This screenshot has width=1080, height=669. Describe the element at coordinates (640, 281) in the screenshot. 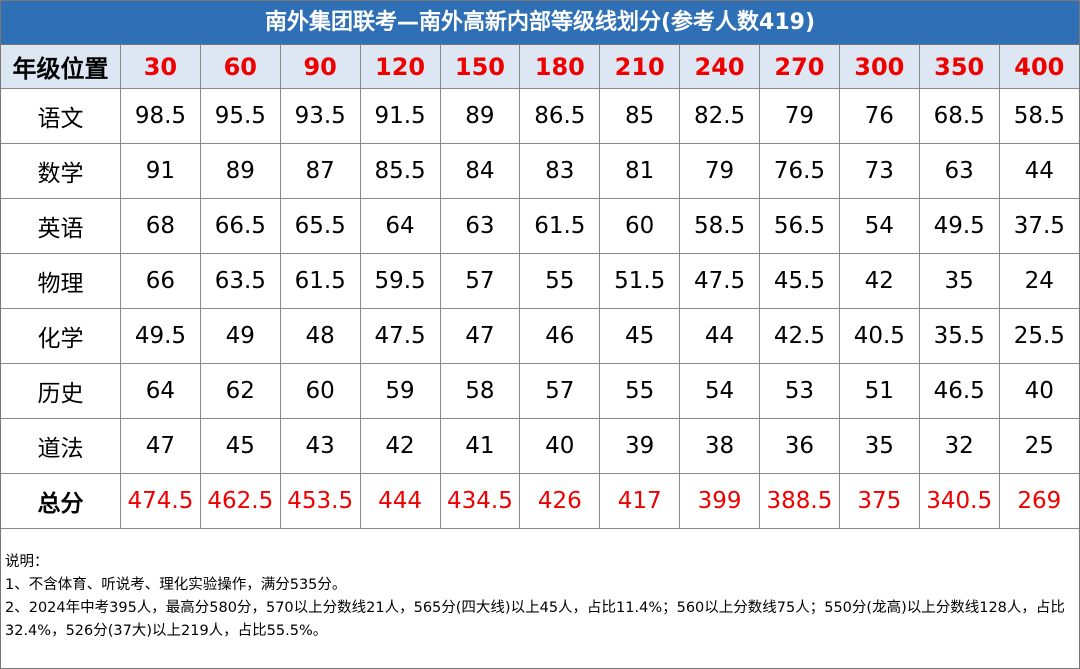

I see `score-cell: 51.5` at that location.